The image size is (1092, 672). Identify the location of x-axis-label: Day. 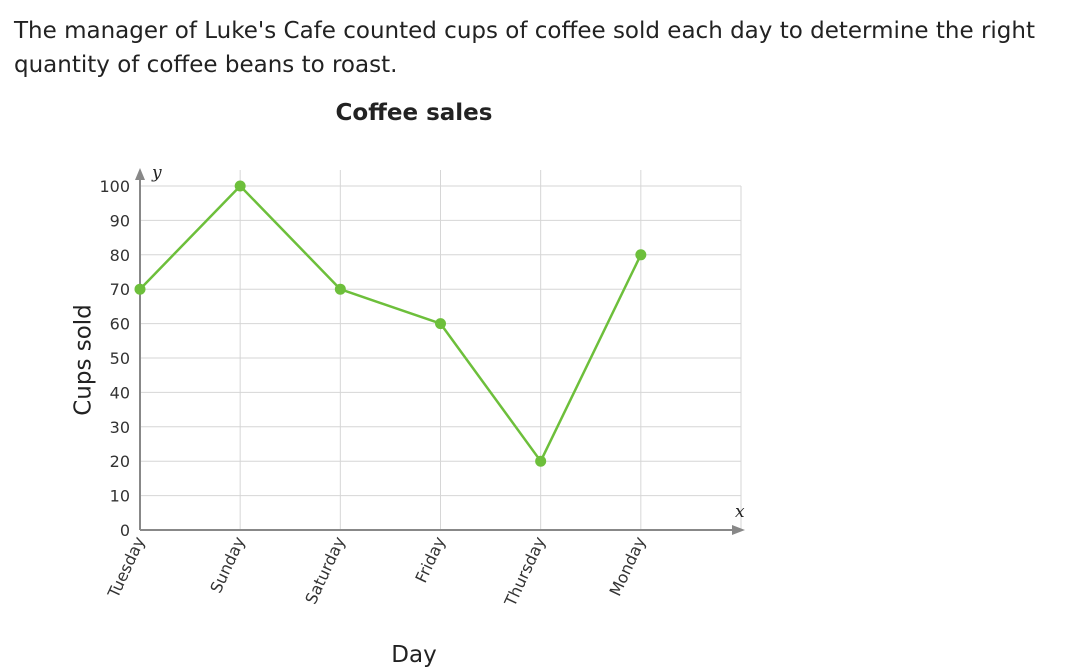
(413, 655).